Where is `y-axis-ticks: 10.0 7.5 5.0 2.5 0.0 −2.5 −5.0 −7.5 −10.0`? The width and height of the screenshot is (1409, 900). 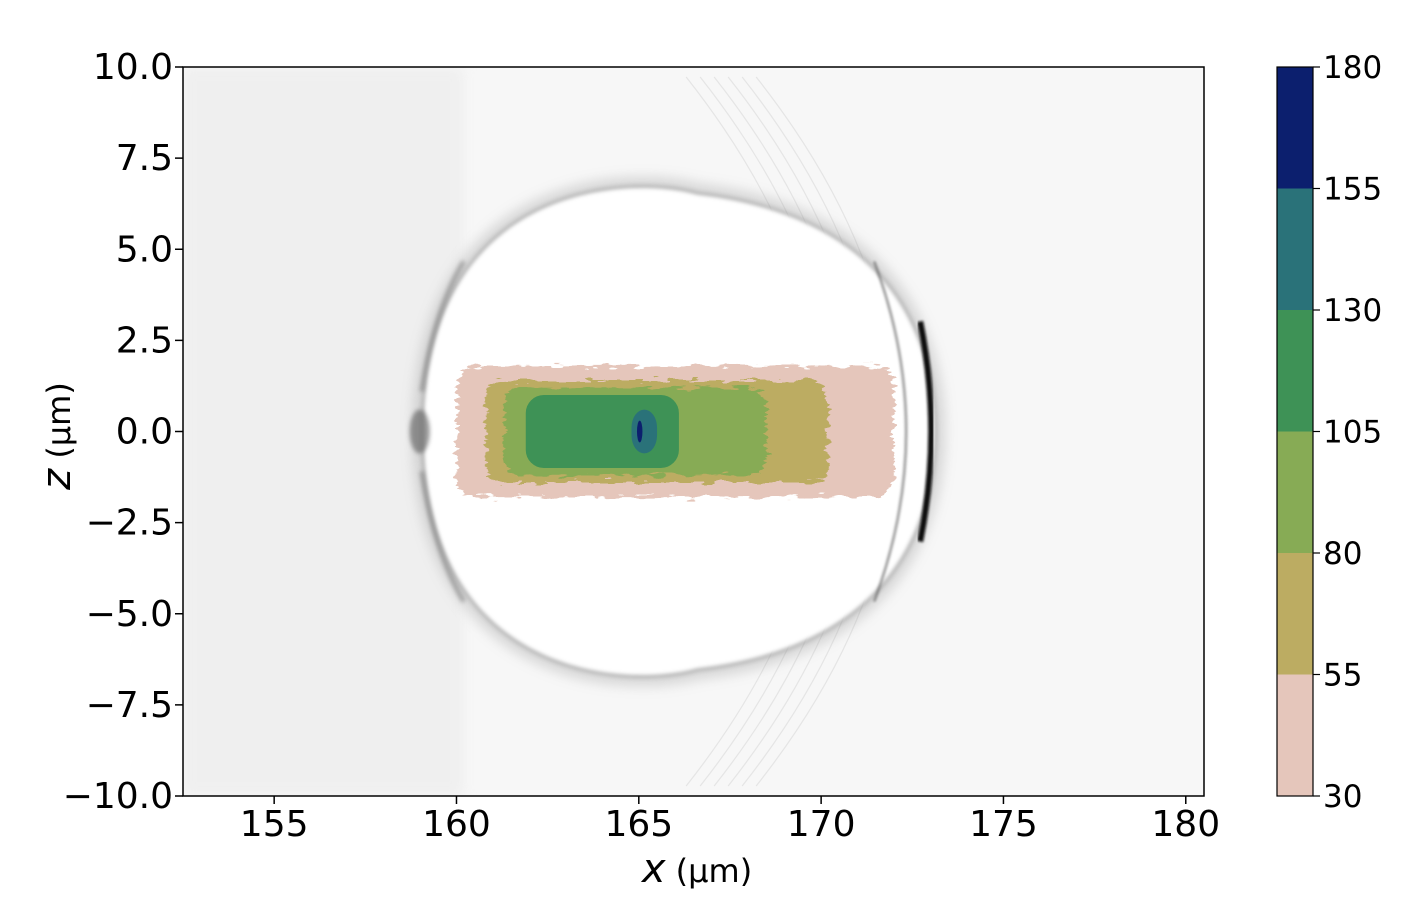
y-axis-ticks: 10.0 7.5 5.0 2.5 0.0 −2.5 −5.0 −7.5 −10.0 is located at coordinates (123, 432).